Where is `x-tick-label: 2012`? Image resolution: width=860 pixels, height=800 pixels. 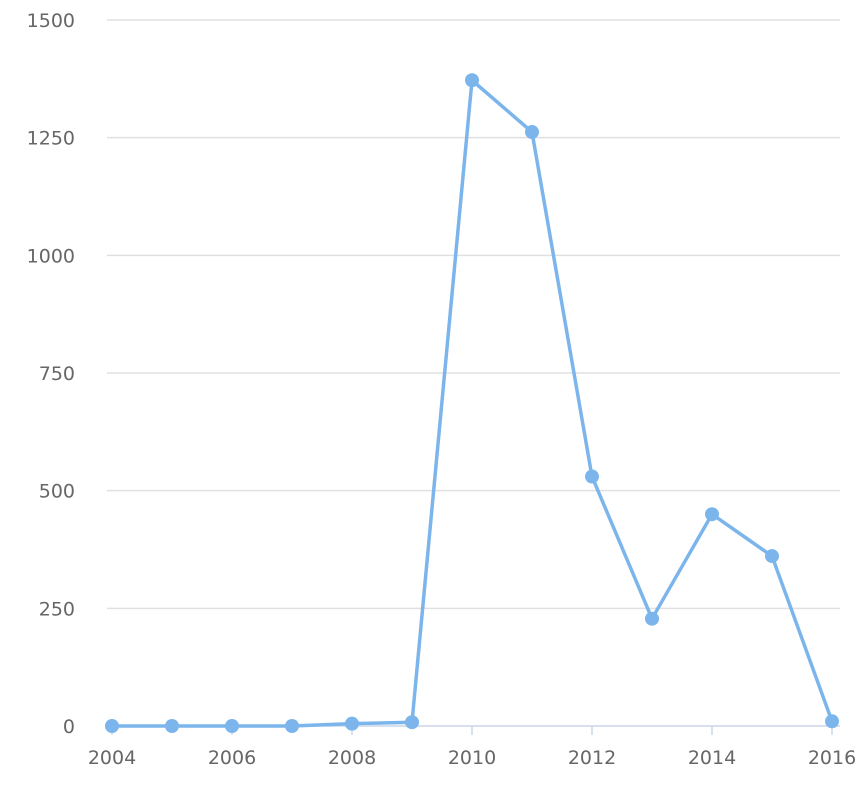
x-tick-label: 2012 is located at coordinates (592, 758).